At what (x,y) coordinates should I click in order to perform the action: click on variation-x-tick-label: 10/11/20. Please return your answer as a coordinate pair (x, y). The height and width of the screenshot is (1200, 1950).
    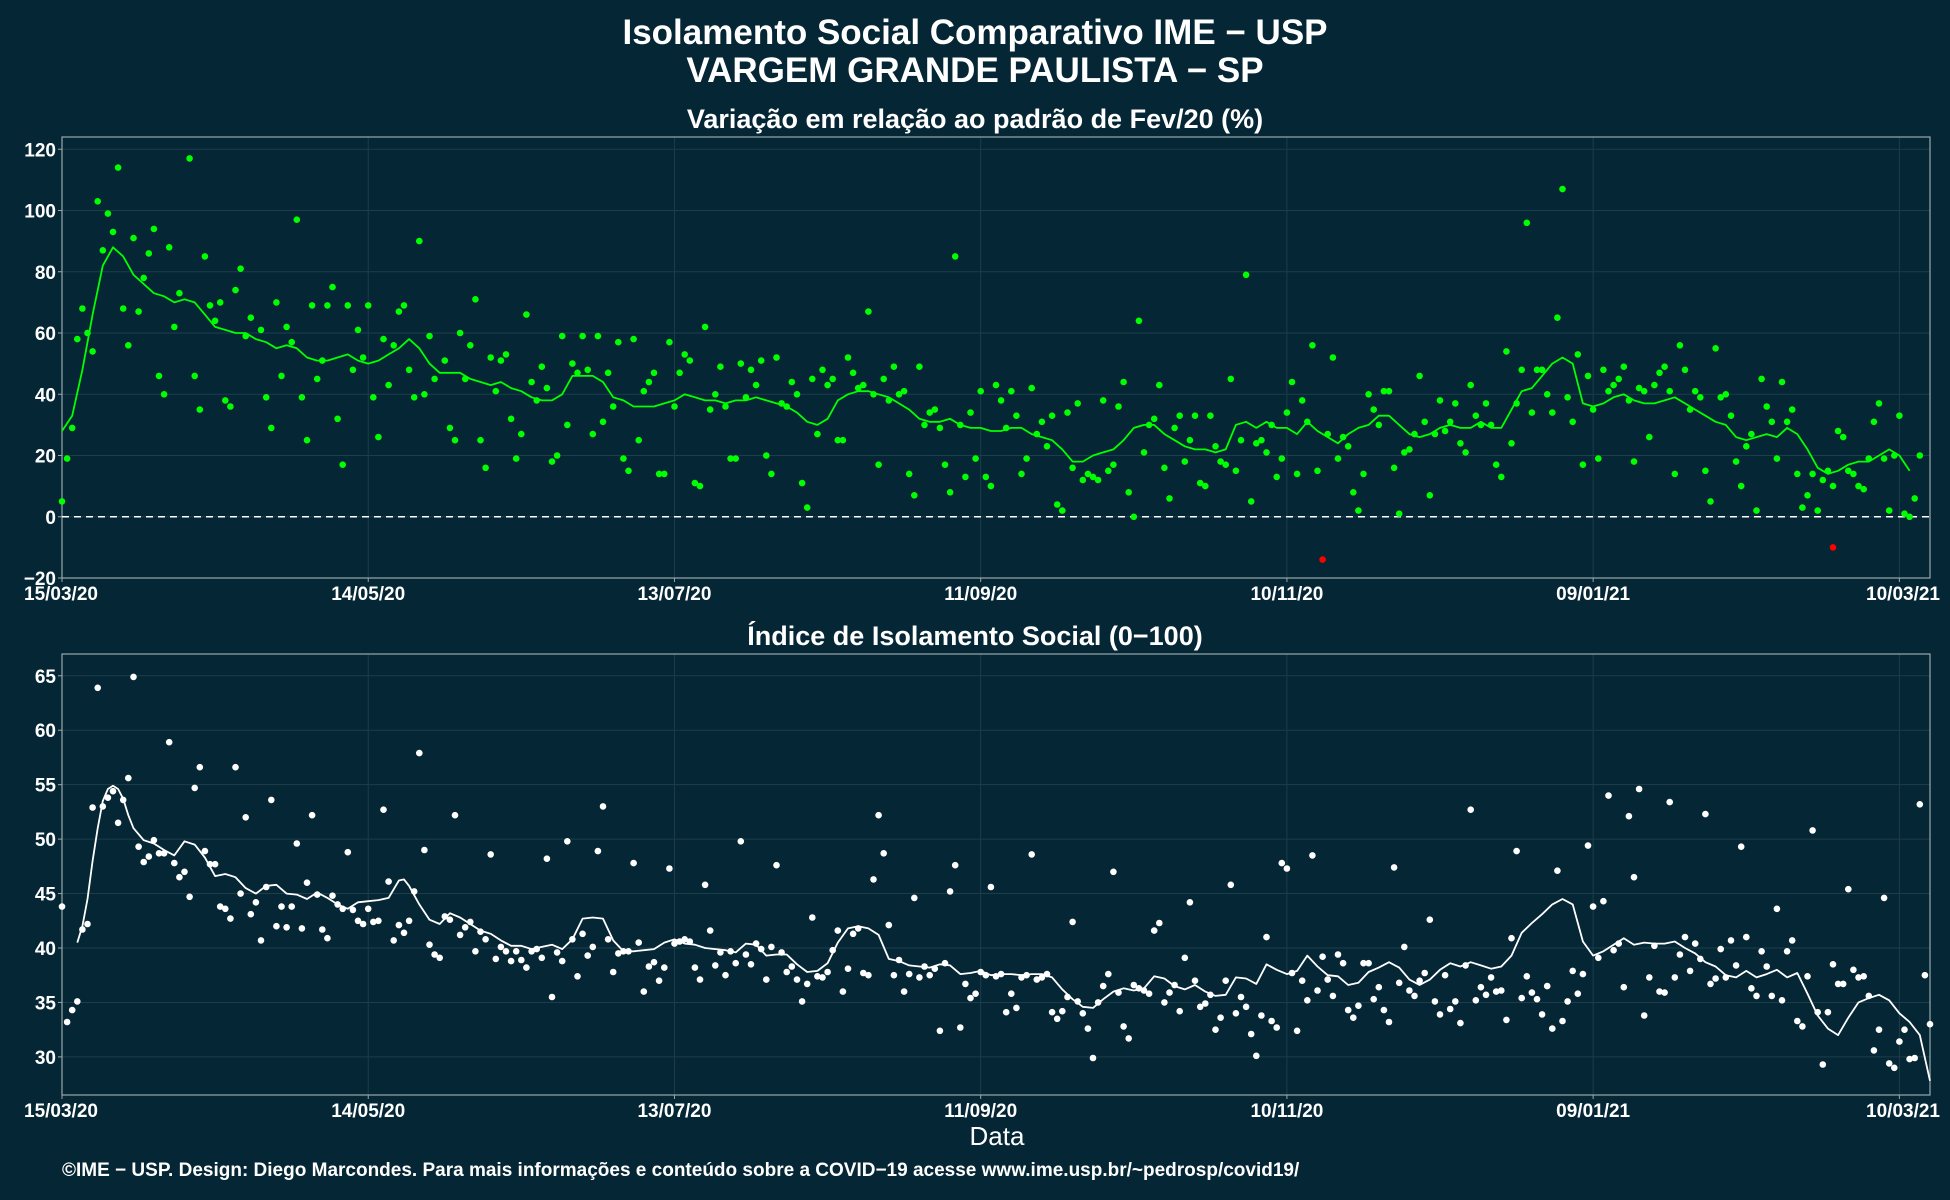
    Looking at the image, I should click on (1286, 594).